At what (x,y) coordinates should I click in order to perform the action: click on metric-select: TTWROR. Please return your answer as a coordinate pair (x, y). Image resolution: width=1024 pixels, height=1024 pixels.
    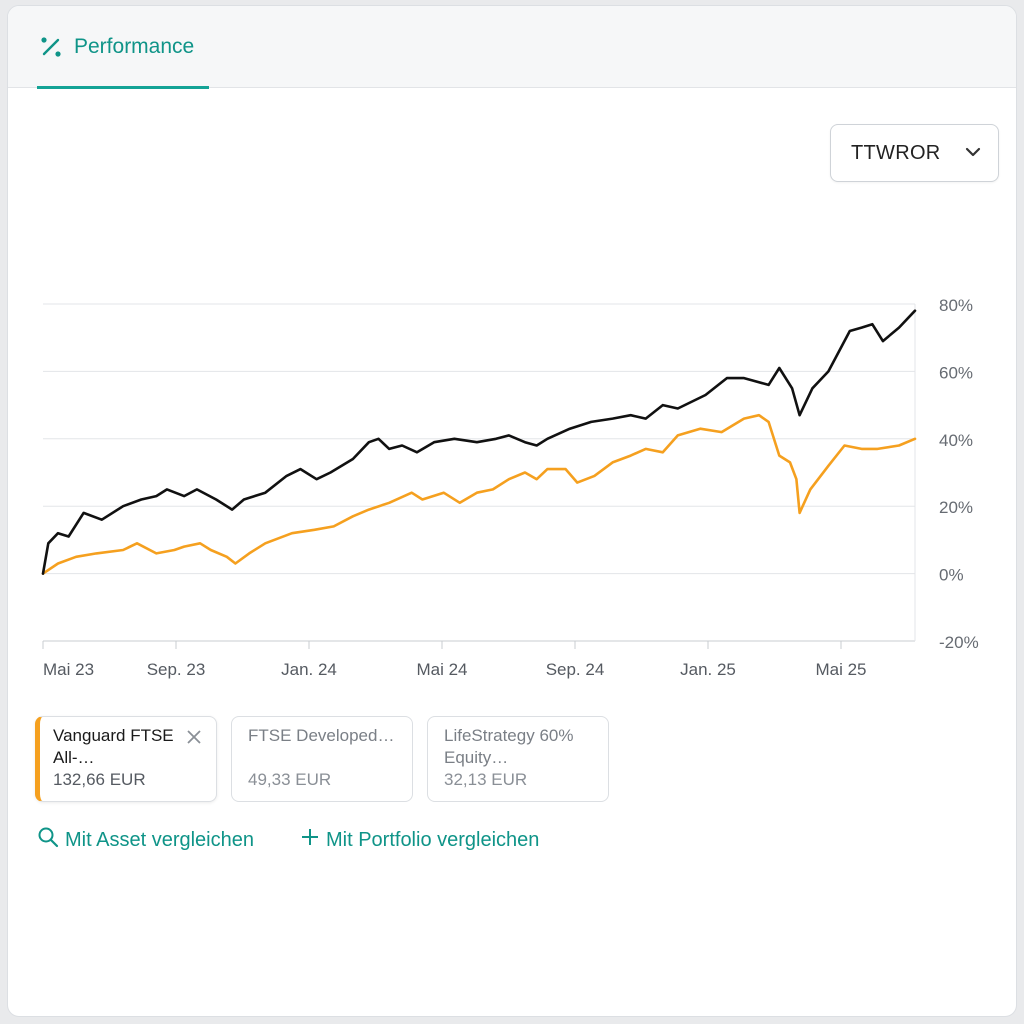
    Looking at the image, I should click on (914, 153).